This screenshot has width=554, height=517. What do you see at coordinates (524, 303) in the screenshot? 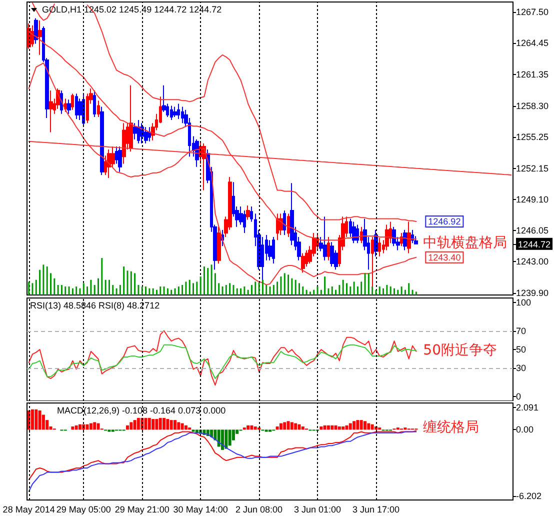
I see `y-tick-label: 100` at bounding box center [524, 303].